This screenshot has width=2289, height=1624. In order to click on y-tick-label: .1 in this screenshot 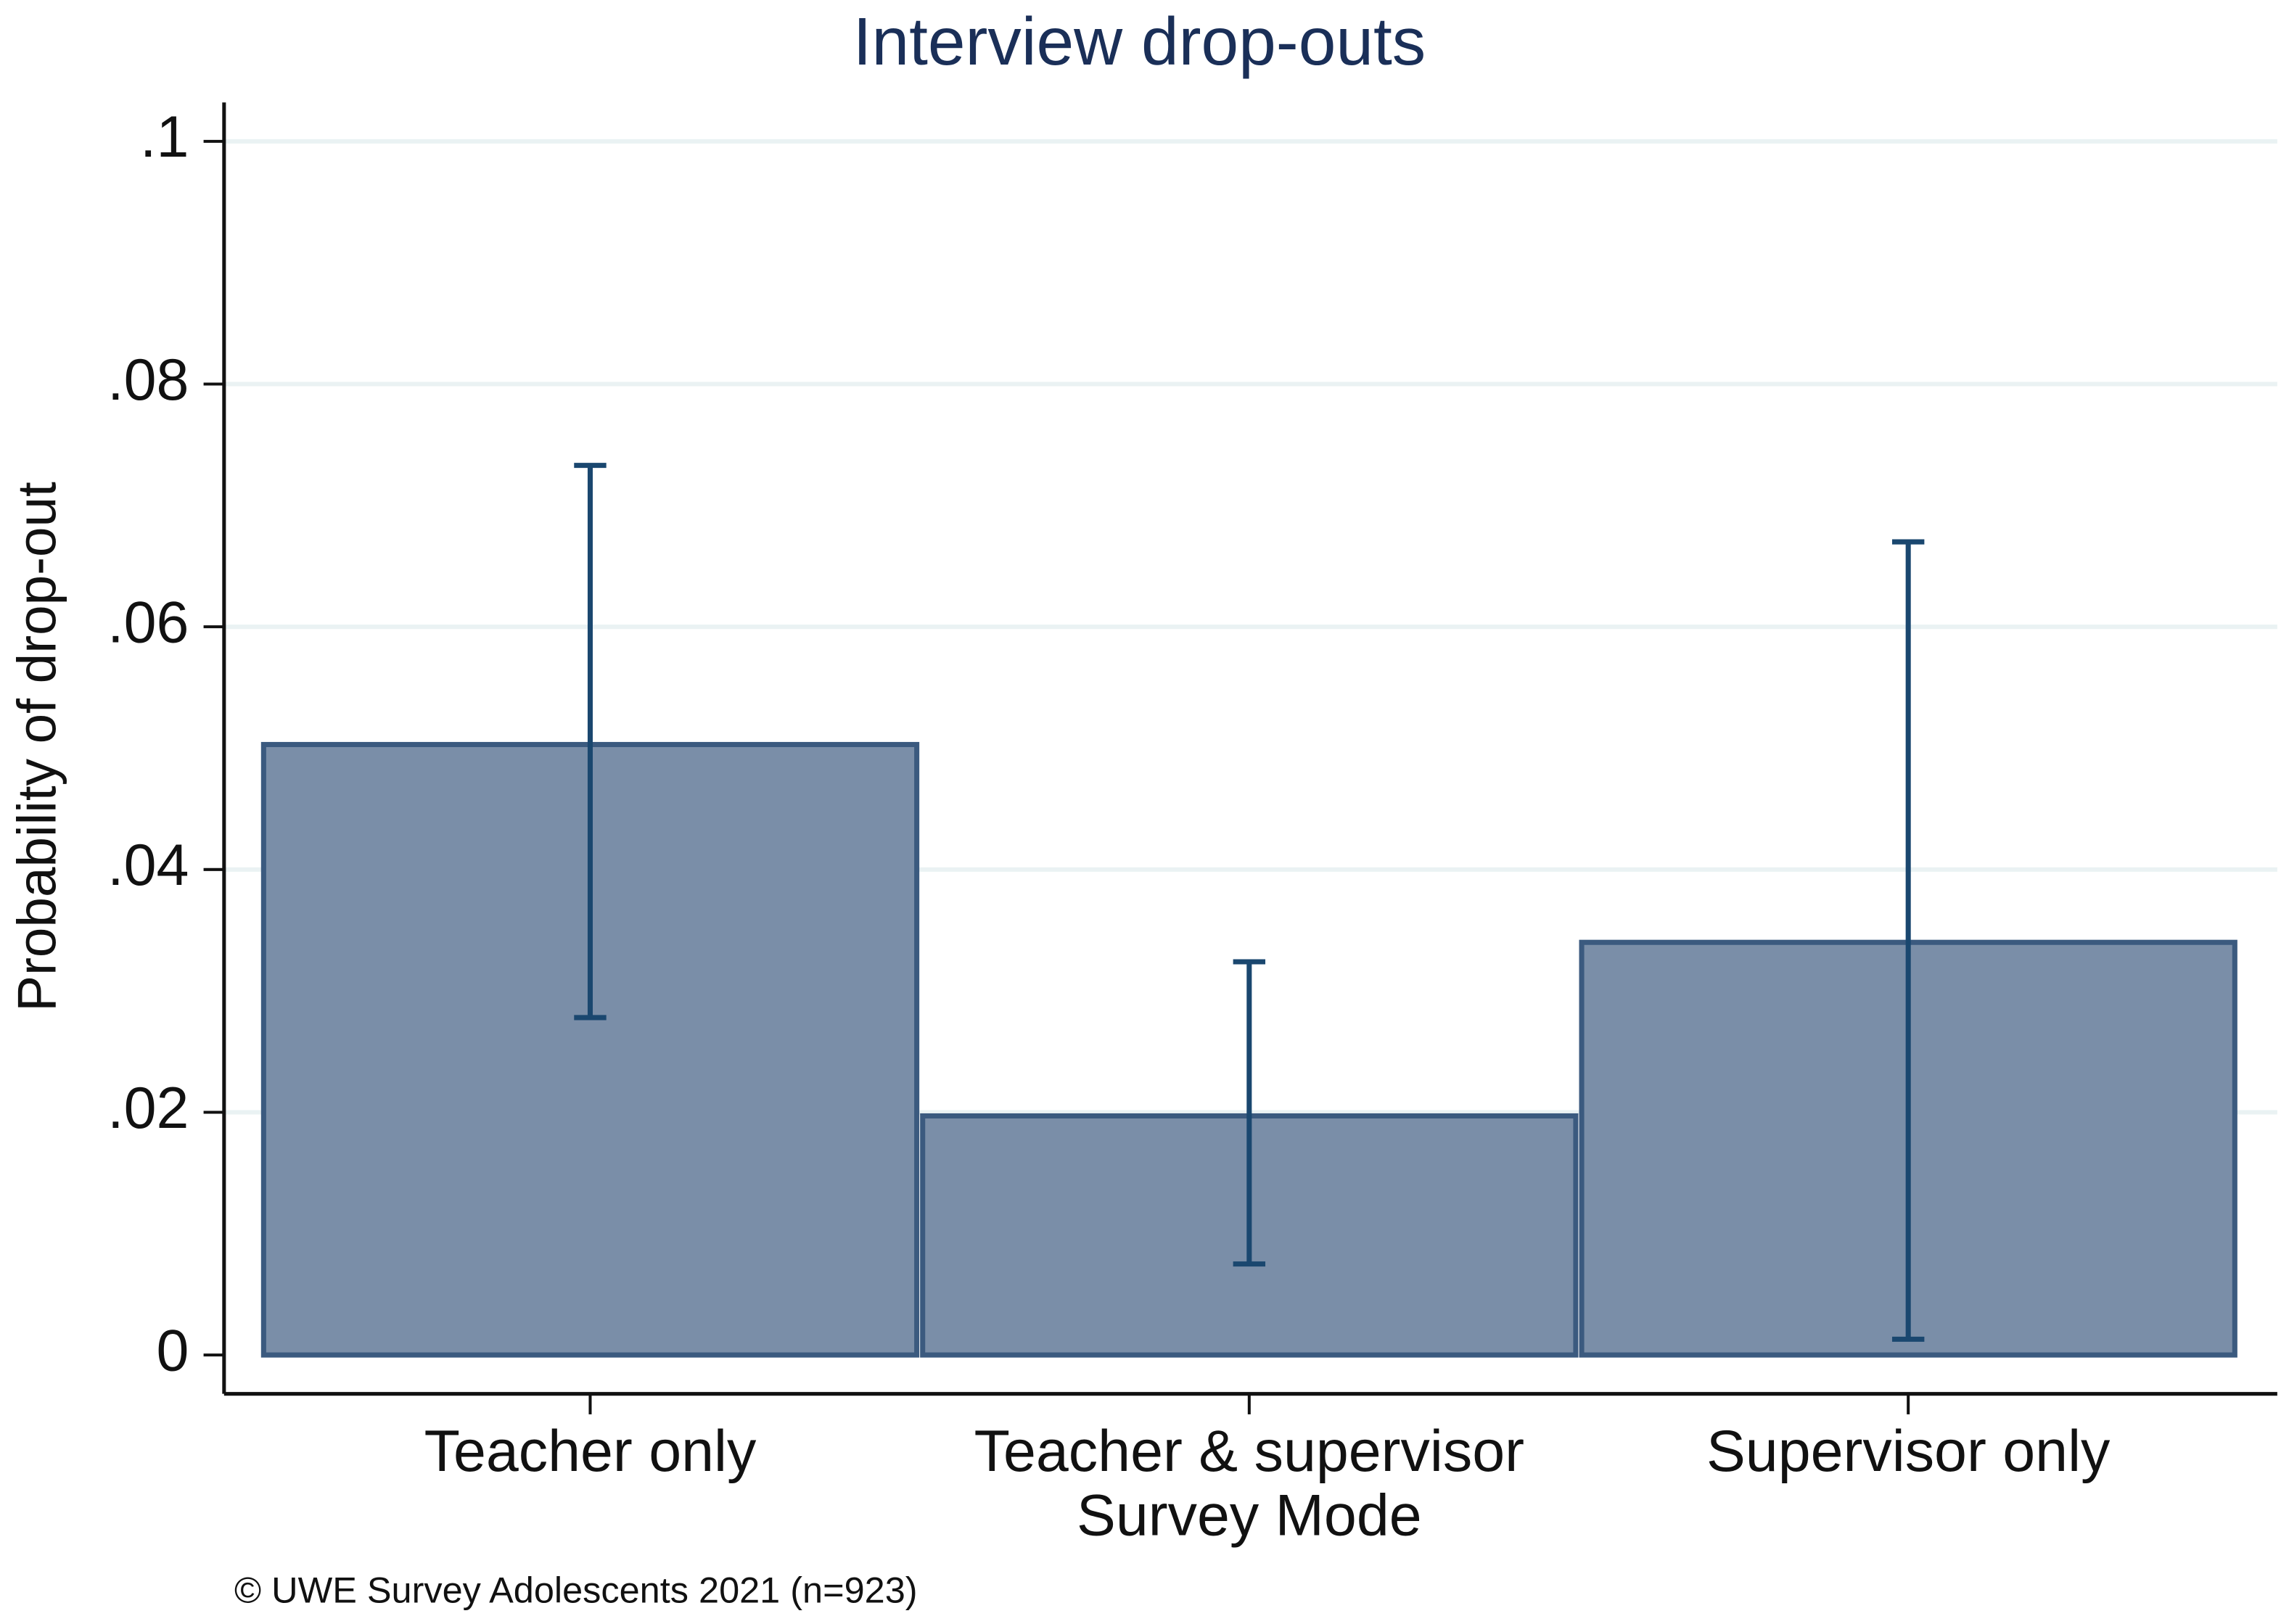, I will do `click(164, 137)`.